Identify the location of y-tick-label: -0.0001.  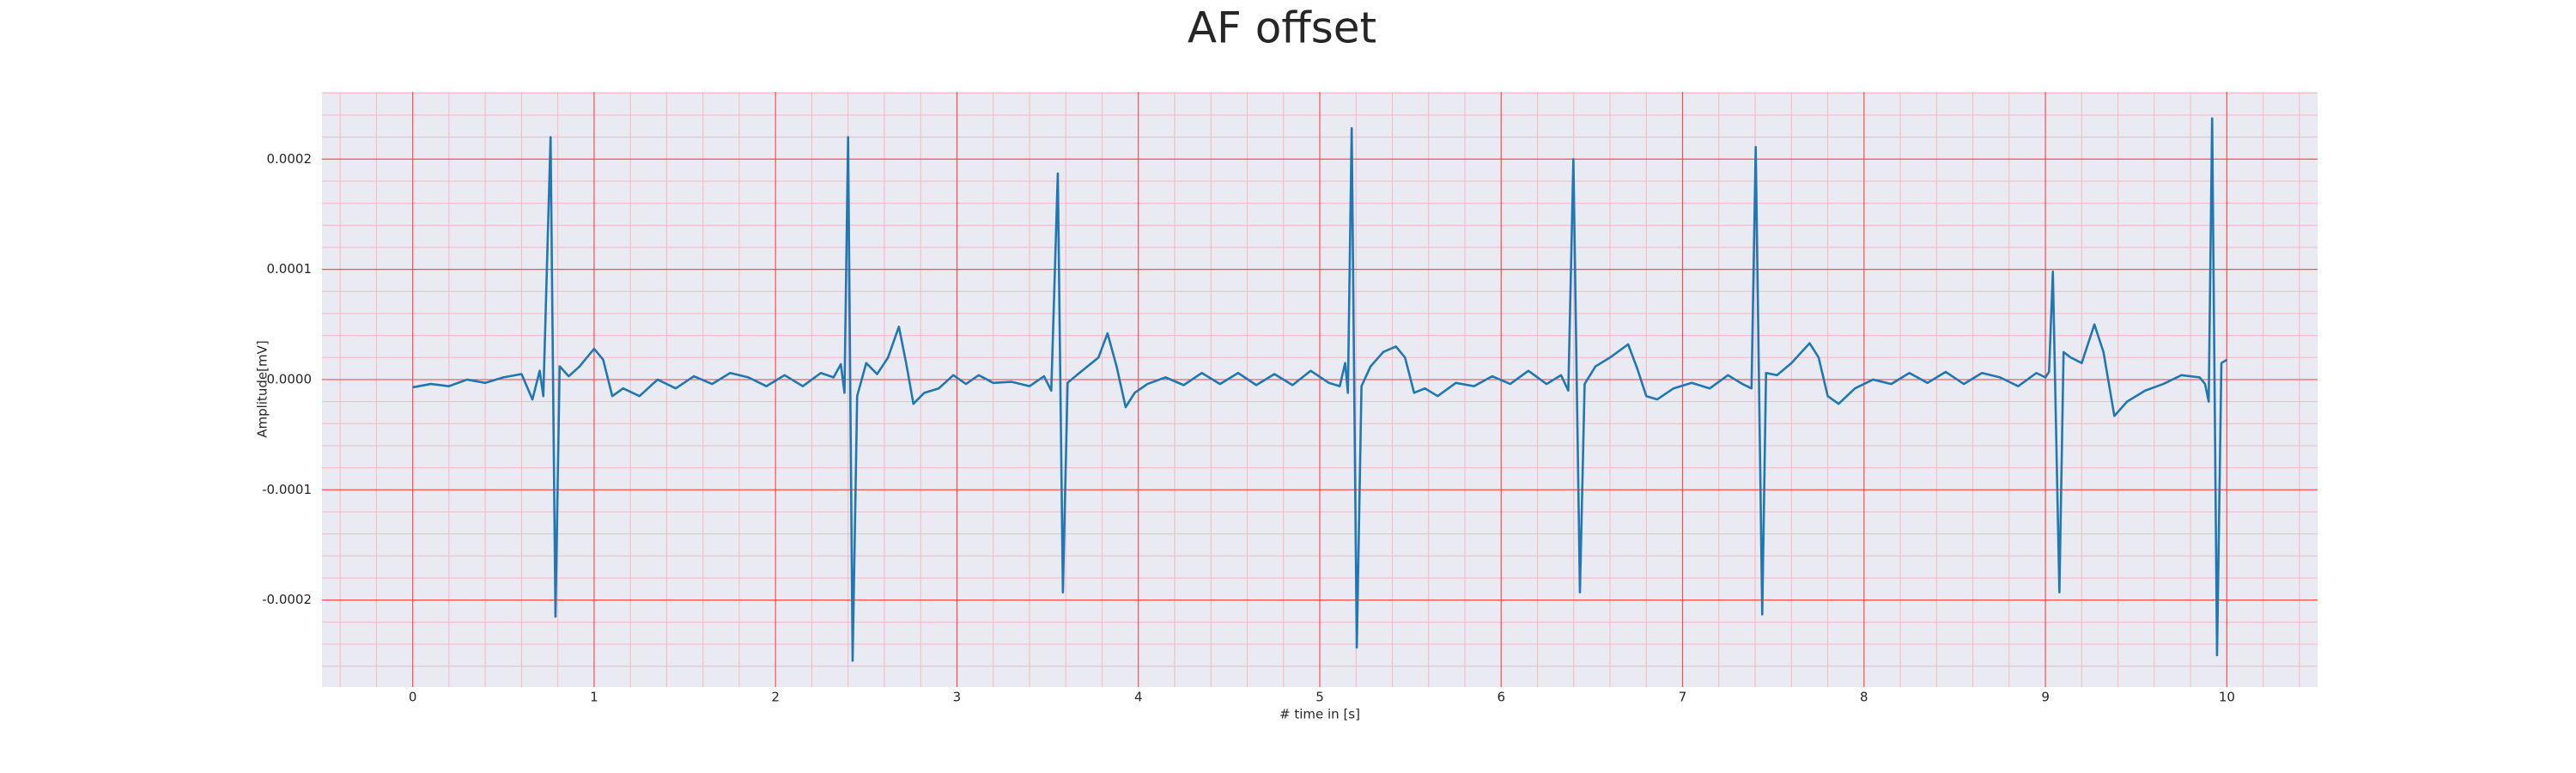
(287, 489).